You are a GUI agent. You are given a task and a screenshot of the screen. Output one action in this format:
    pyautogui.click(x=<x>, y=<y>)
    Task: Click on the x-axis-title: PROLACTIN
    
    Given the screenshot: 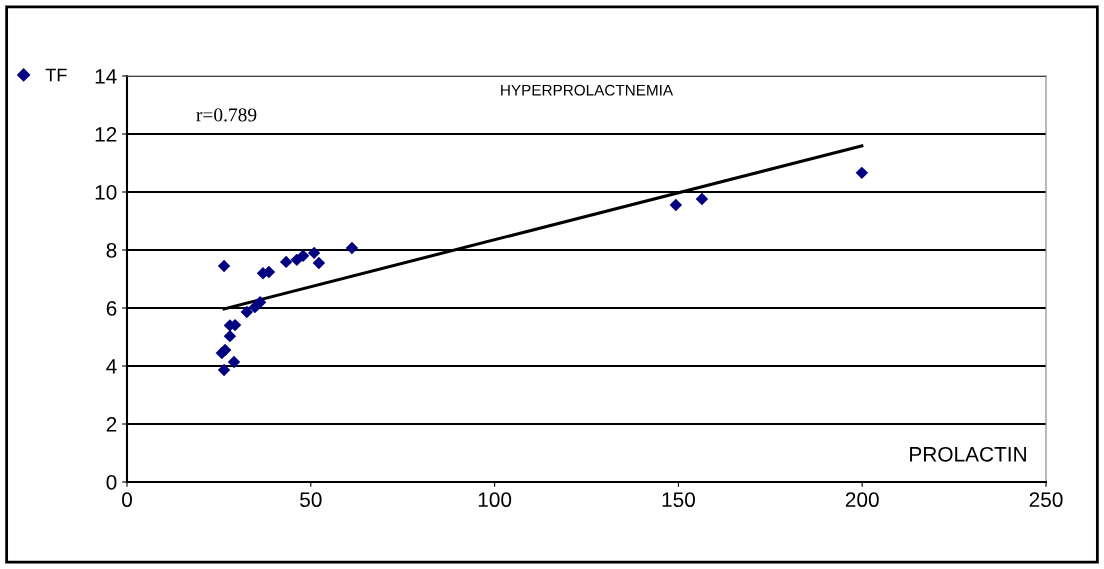 What is the action you would take?
    pyautogui.click(x=968, y=454)
    